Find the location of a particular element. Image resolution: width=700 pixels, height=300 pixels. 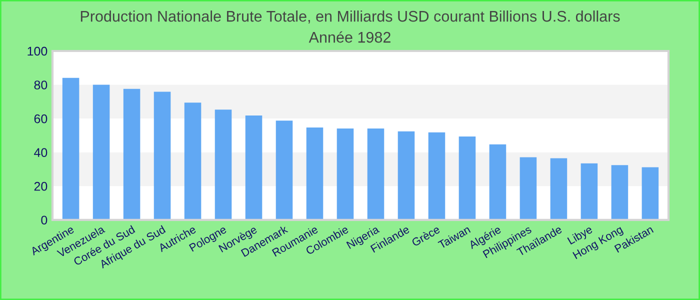

x-tick-label: Grèce is located at coordinates (425, 235).